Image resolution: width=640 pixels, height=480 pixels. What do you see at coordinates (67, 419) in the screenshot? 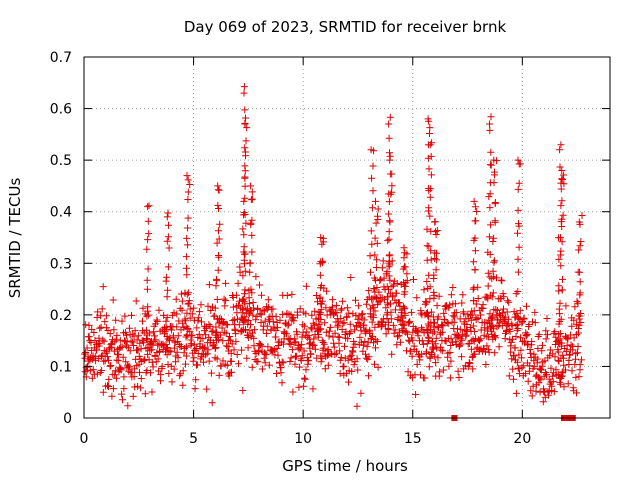
I see `y-tick-label: 0` at bounding box center [67, 419].